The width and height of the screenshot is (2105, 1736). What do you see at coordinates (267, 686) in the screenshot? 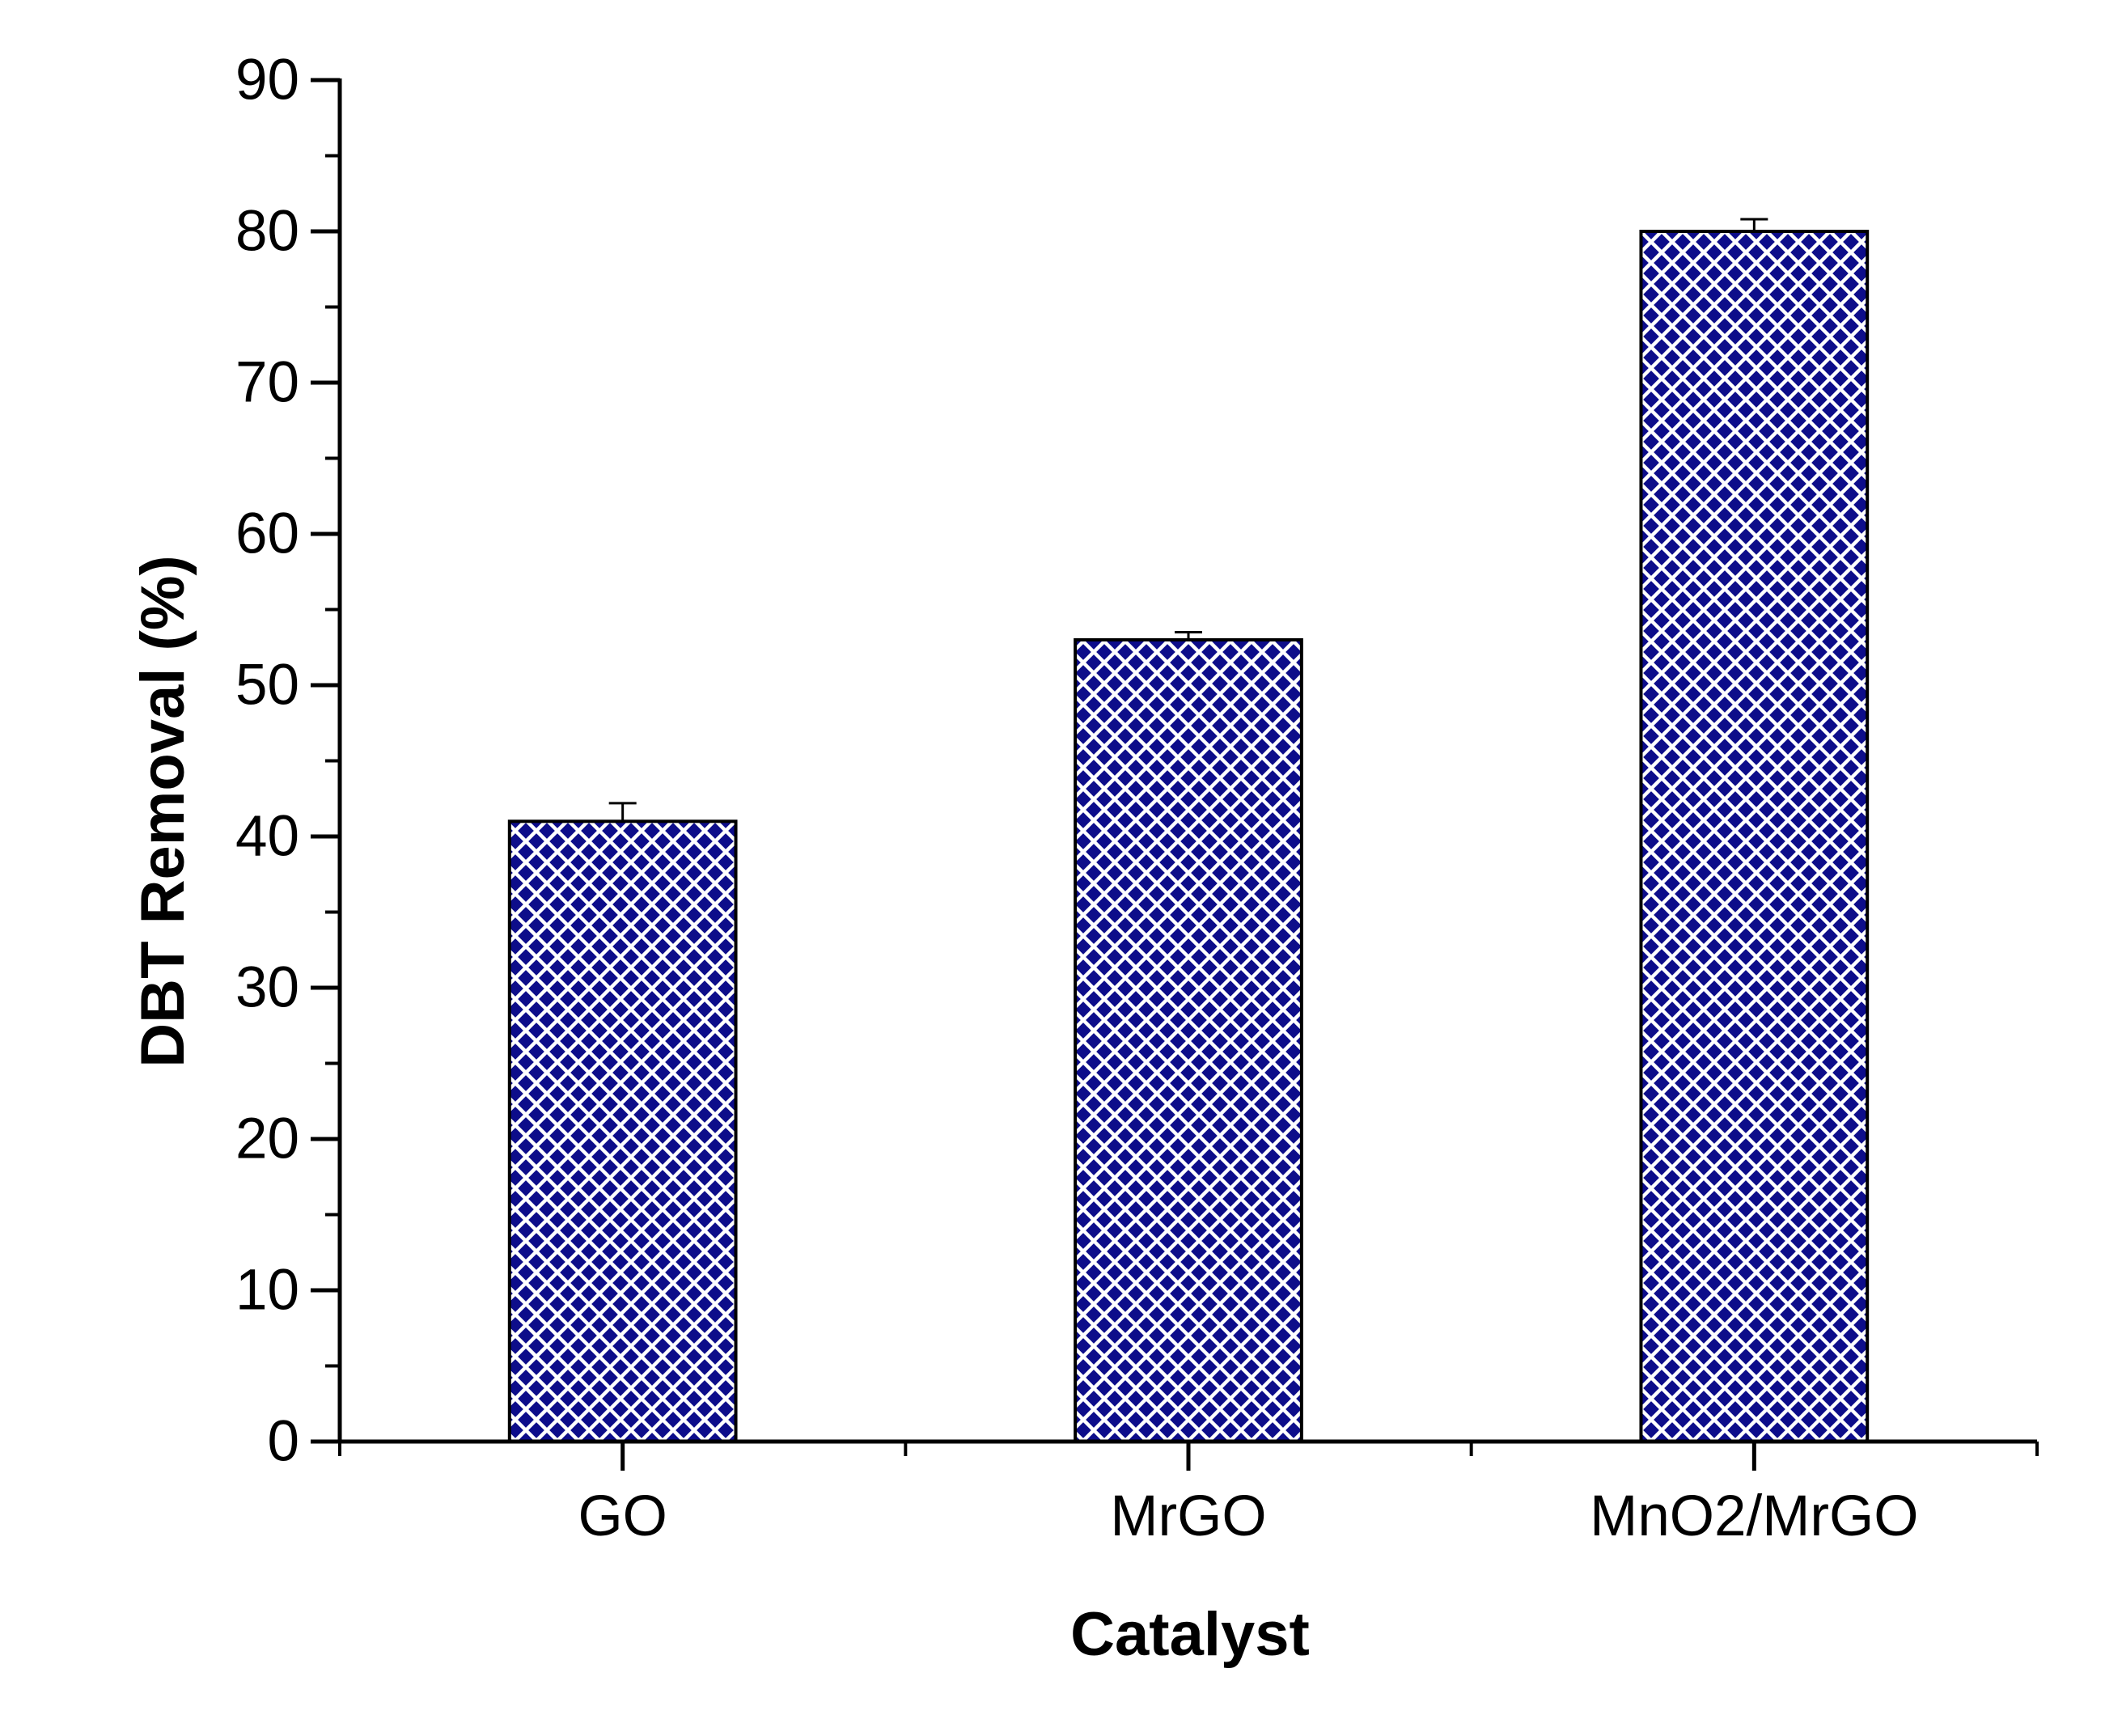
I see `y-tick-label: 50` at bounding box center [267, 686].